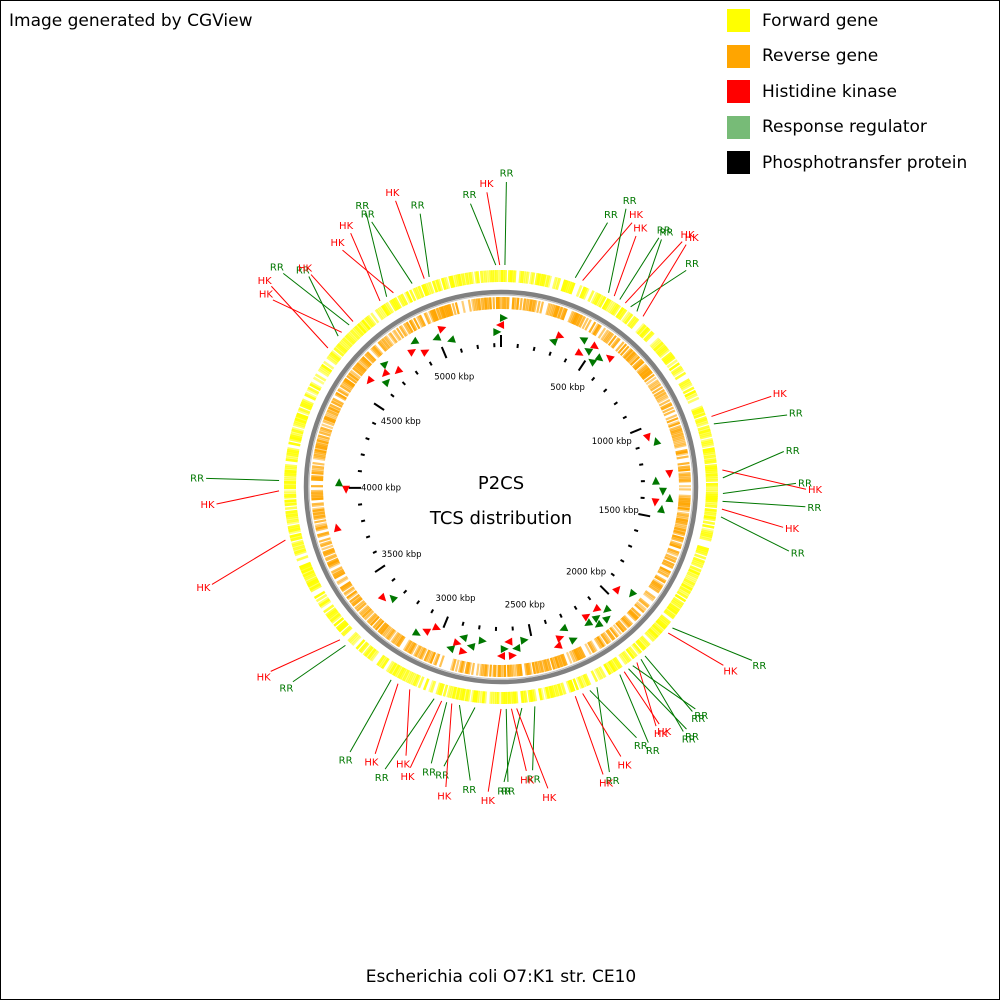 The width and height of the screenshot is (1000, 1000). Describe the element at coordinates (586, 617) in the screenshot. I see `hk-marker` at that location.